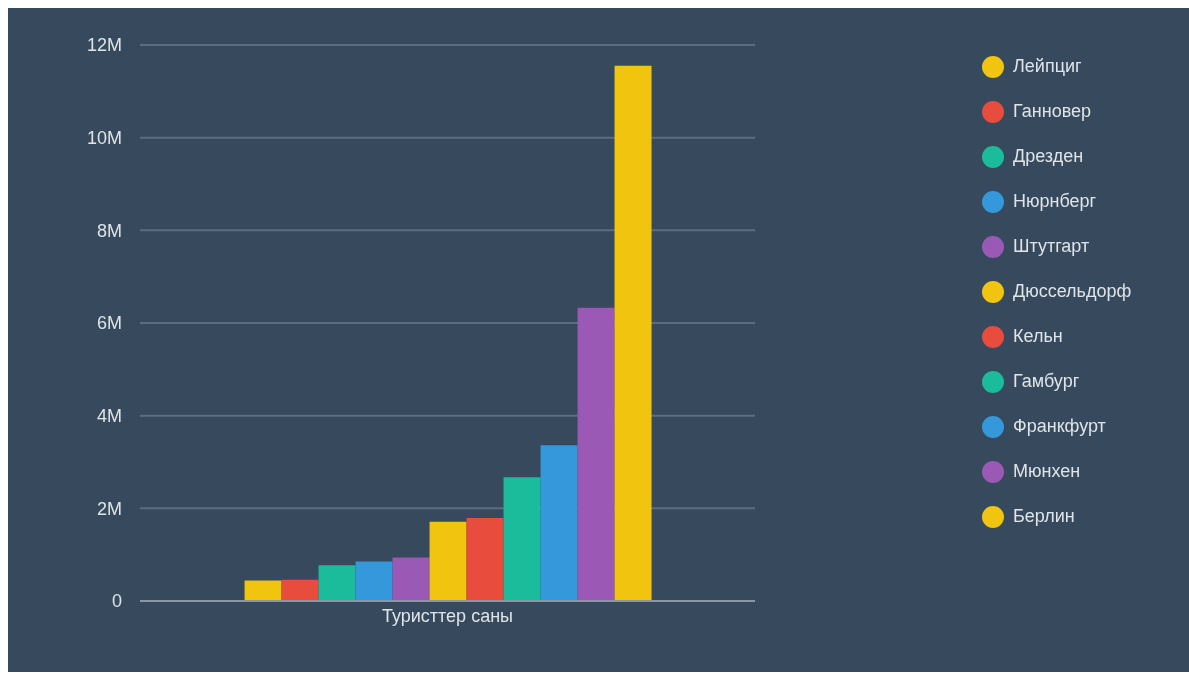 The image size is (1189, 678). What do you see at coordinates (1051, 246) in the screenshot?
I see `legend-label: Штутгарт` at bounding box center [1051, 246].